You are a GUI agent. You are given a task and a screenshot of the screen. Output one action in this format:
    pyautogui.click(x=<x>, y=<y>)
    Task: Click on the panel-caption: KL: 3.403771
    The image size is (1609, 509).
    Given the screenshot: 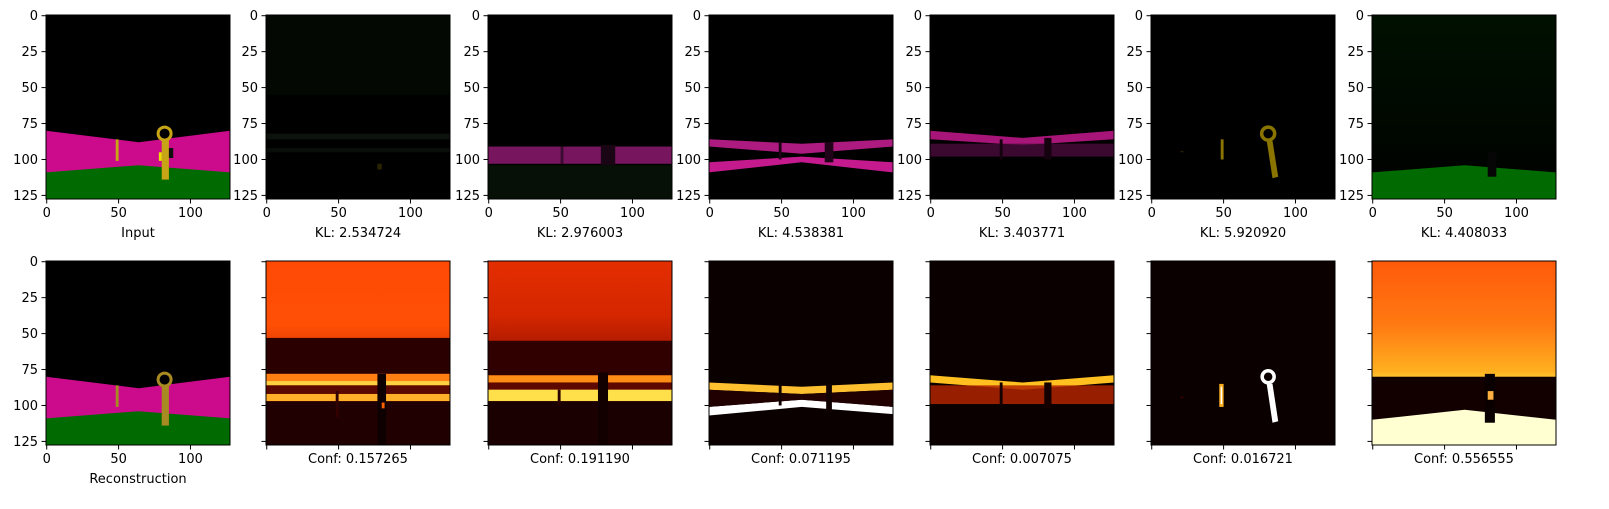 What is the action you would take?
    pyautogui.click(x=1022, y=233)
    